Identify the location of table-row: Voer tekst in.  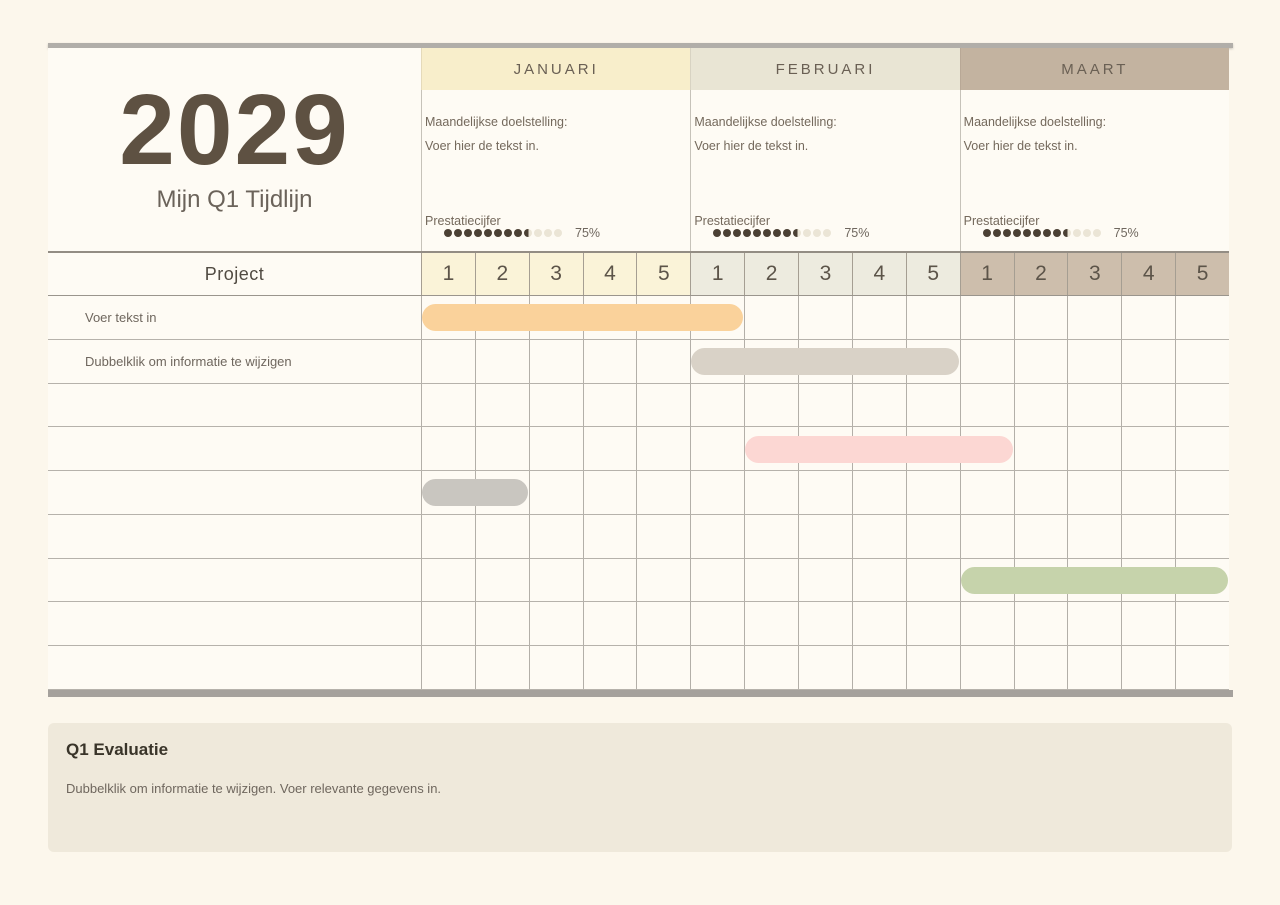
(638, 318).